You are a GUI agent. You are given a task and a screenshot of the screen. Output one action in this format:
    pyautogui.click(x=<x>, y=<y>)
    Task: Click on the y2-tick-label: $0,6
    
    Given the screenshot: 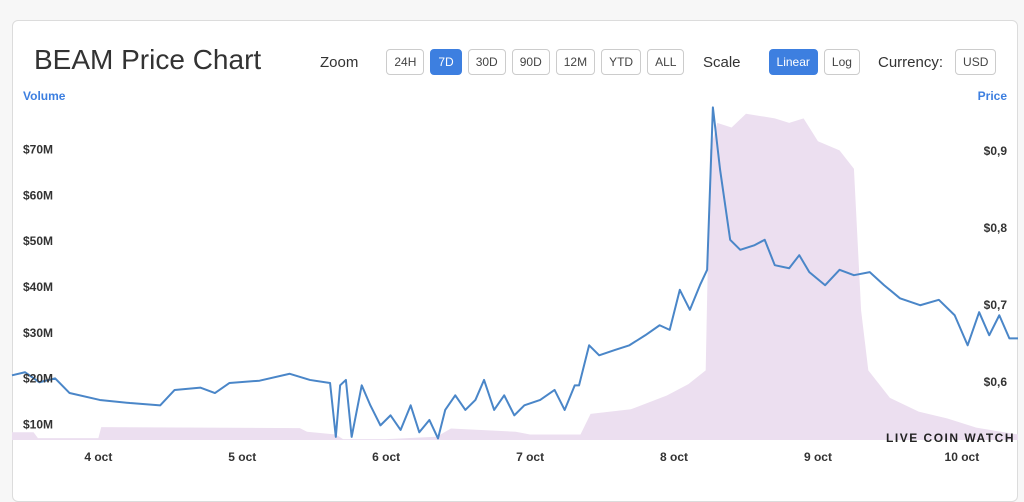 What is the action you would take?
    pyautogui.click(x=996, y=382)
    